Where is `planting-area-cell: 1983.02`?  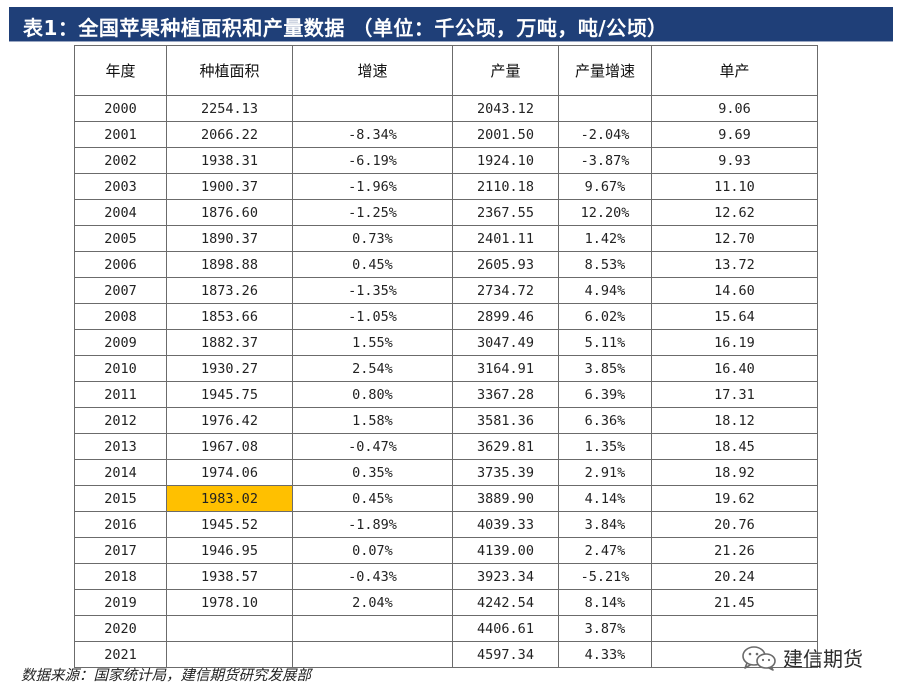
planting-area-cell: 1983.02 is located at coordinates (229, 498).